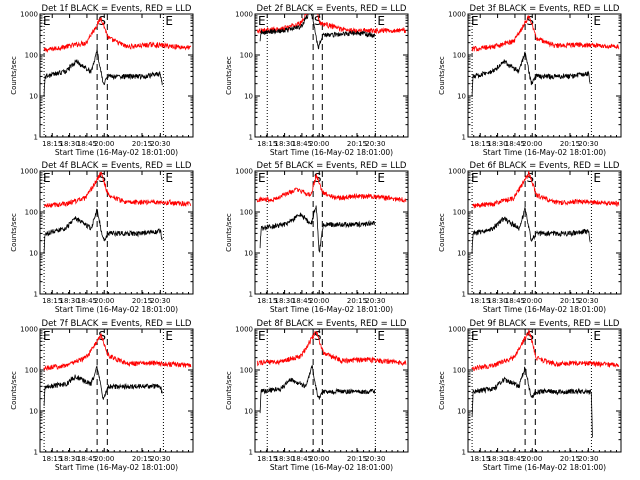 This screenshot has height=480, width=640. What do you see at coordinates (545, 324) in the screenshot?
I see `panel-title: Det 9f BLACK = Events, RED = LLD` at bounding box center [545, 324].